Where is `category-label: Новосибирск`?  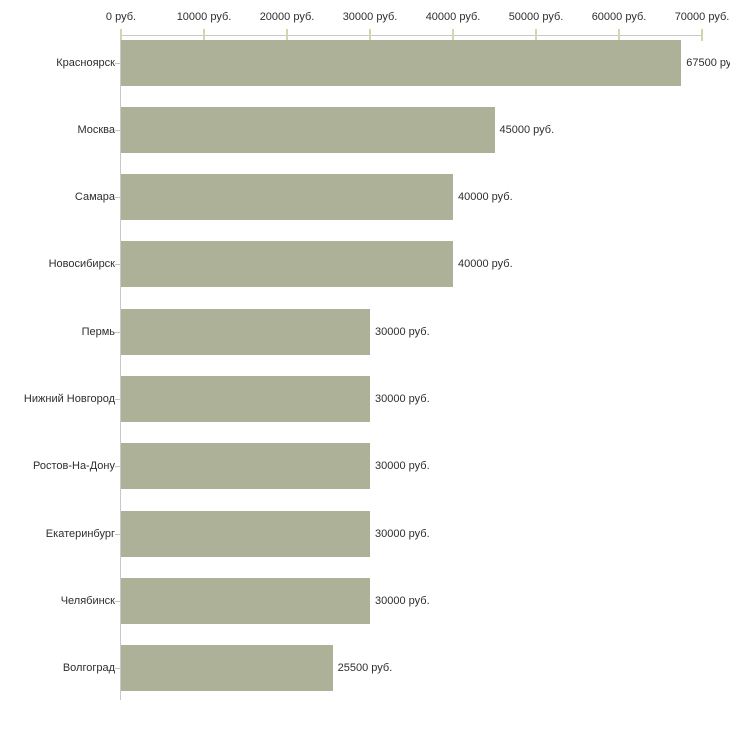
category-label: Новосибирск is located at coordinates (81, 264).